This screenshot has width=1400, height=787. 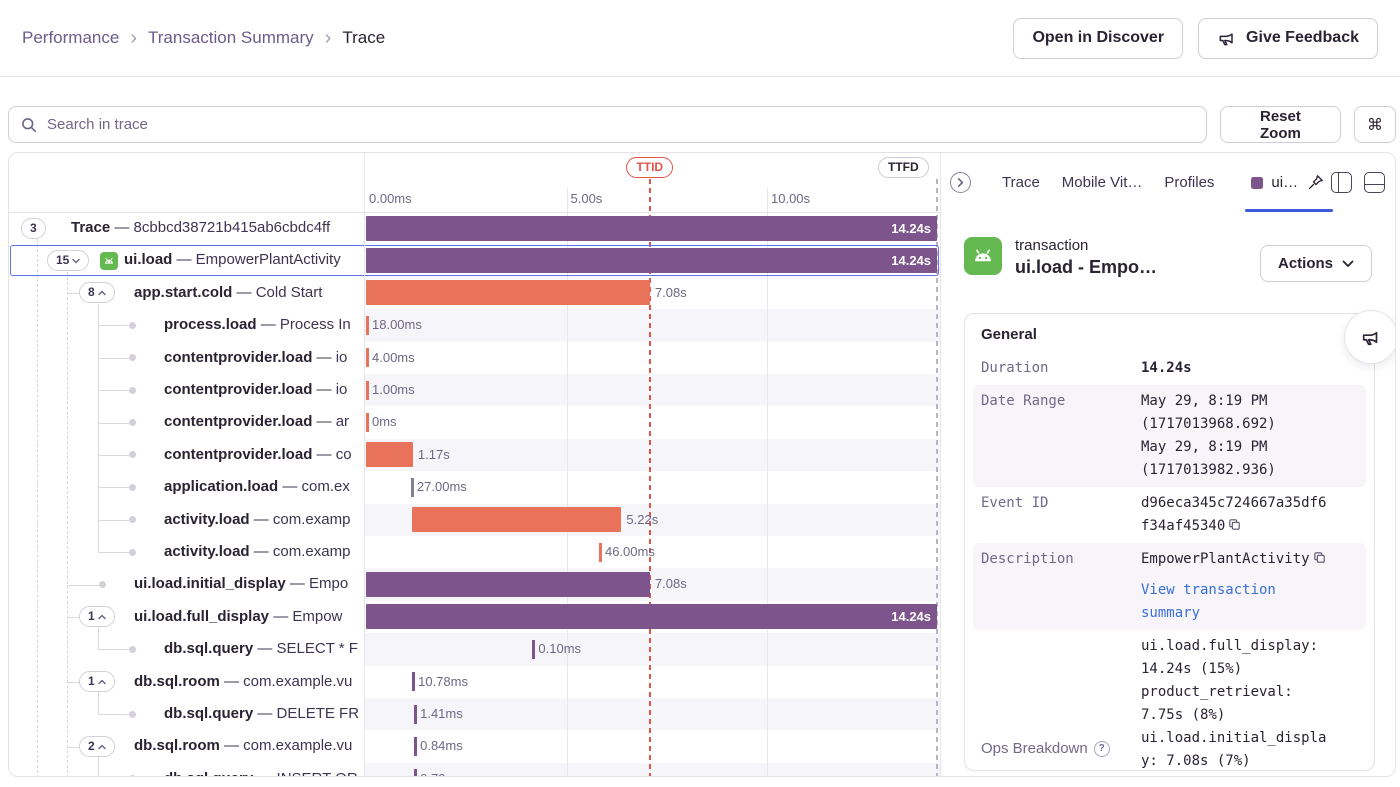 I want to click on span-duration-label: 18.00ms, so click(x=397, y=325).